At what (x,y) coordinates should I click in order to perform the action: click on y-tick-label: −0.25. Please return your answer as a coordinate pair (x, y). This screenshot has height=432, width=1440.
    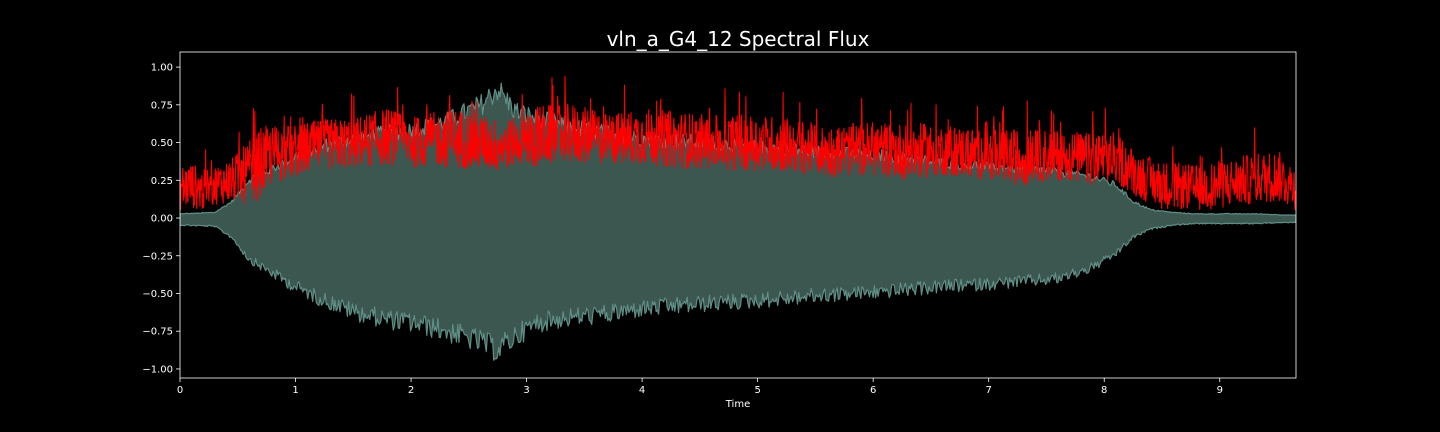
    Looking at the image, I should click on (157, 256).